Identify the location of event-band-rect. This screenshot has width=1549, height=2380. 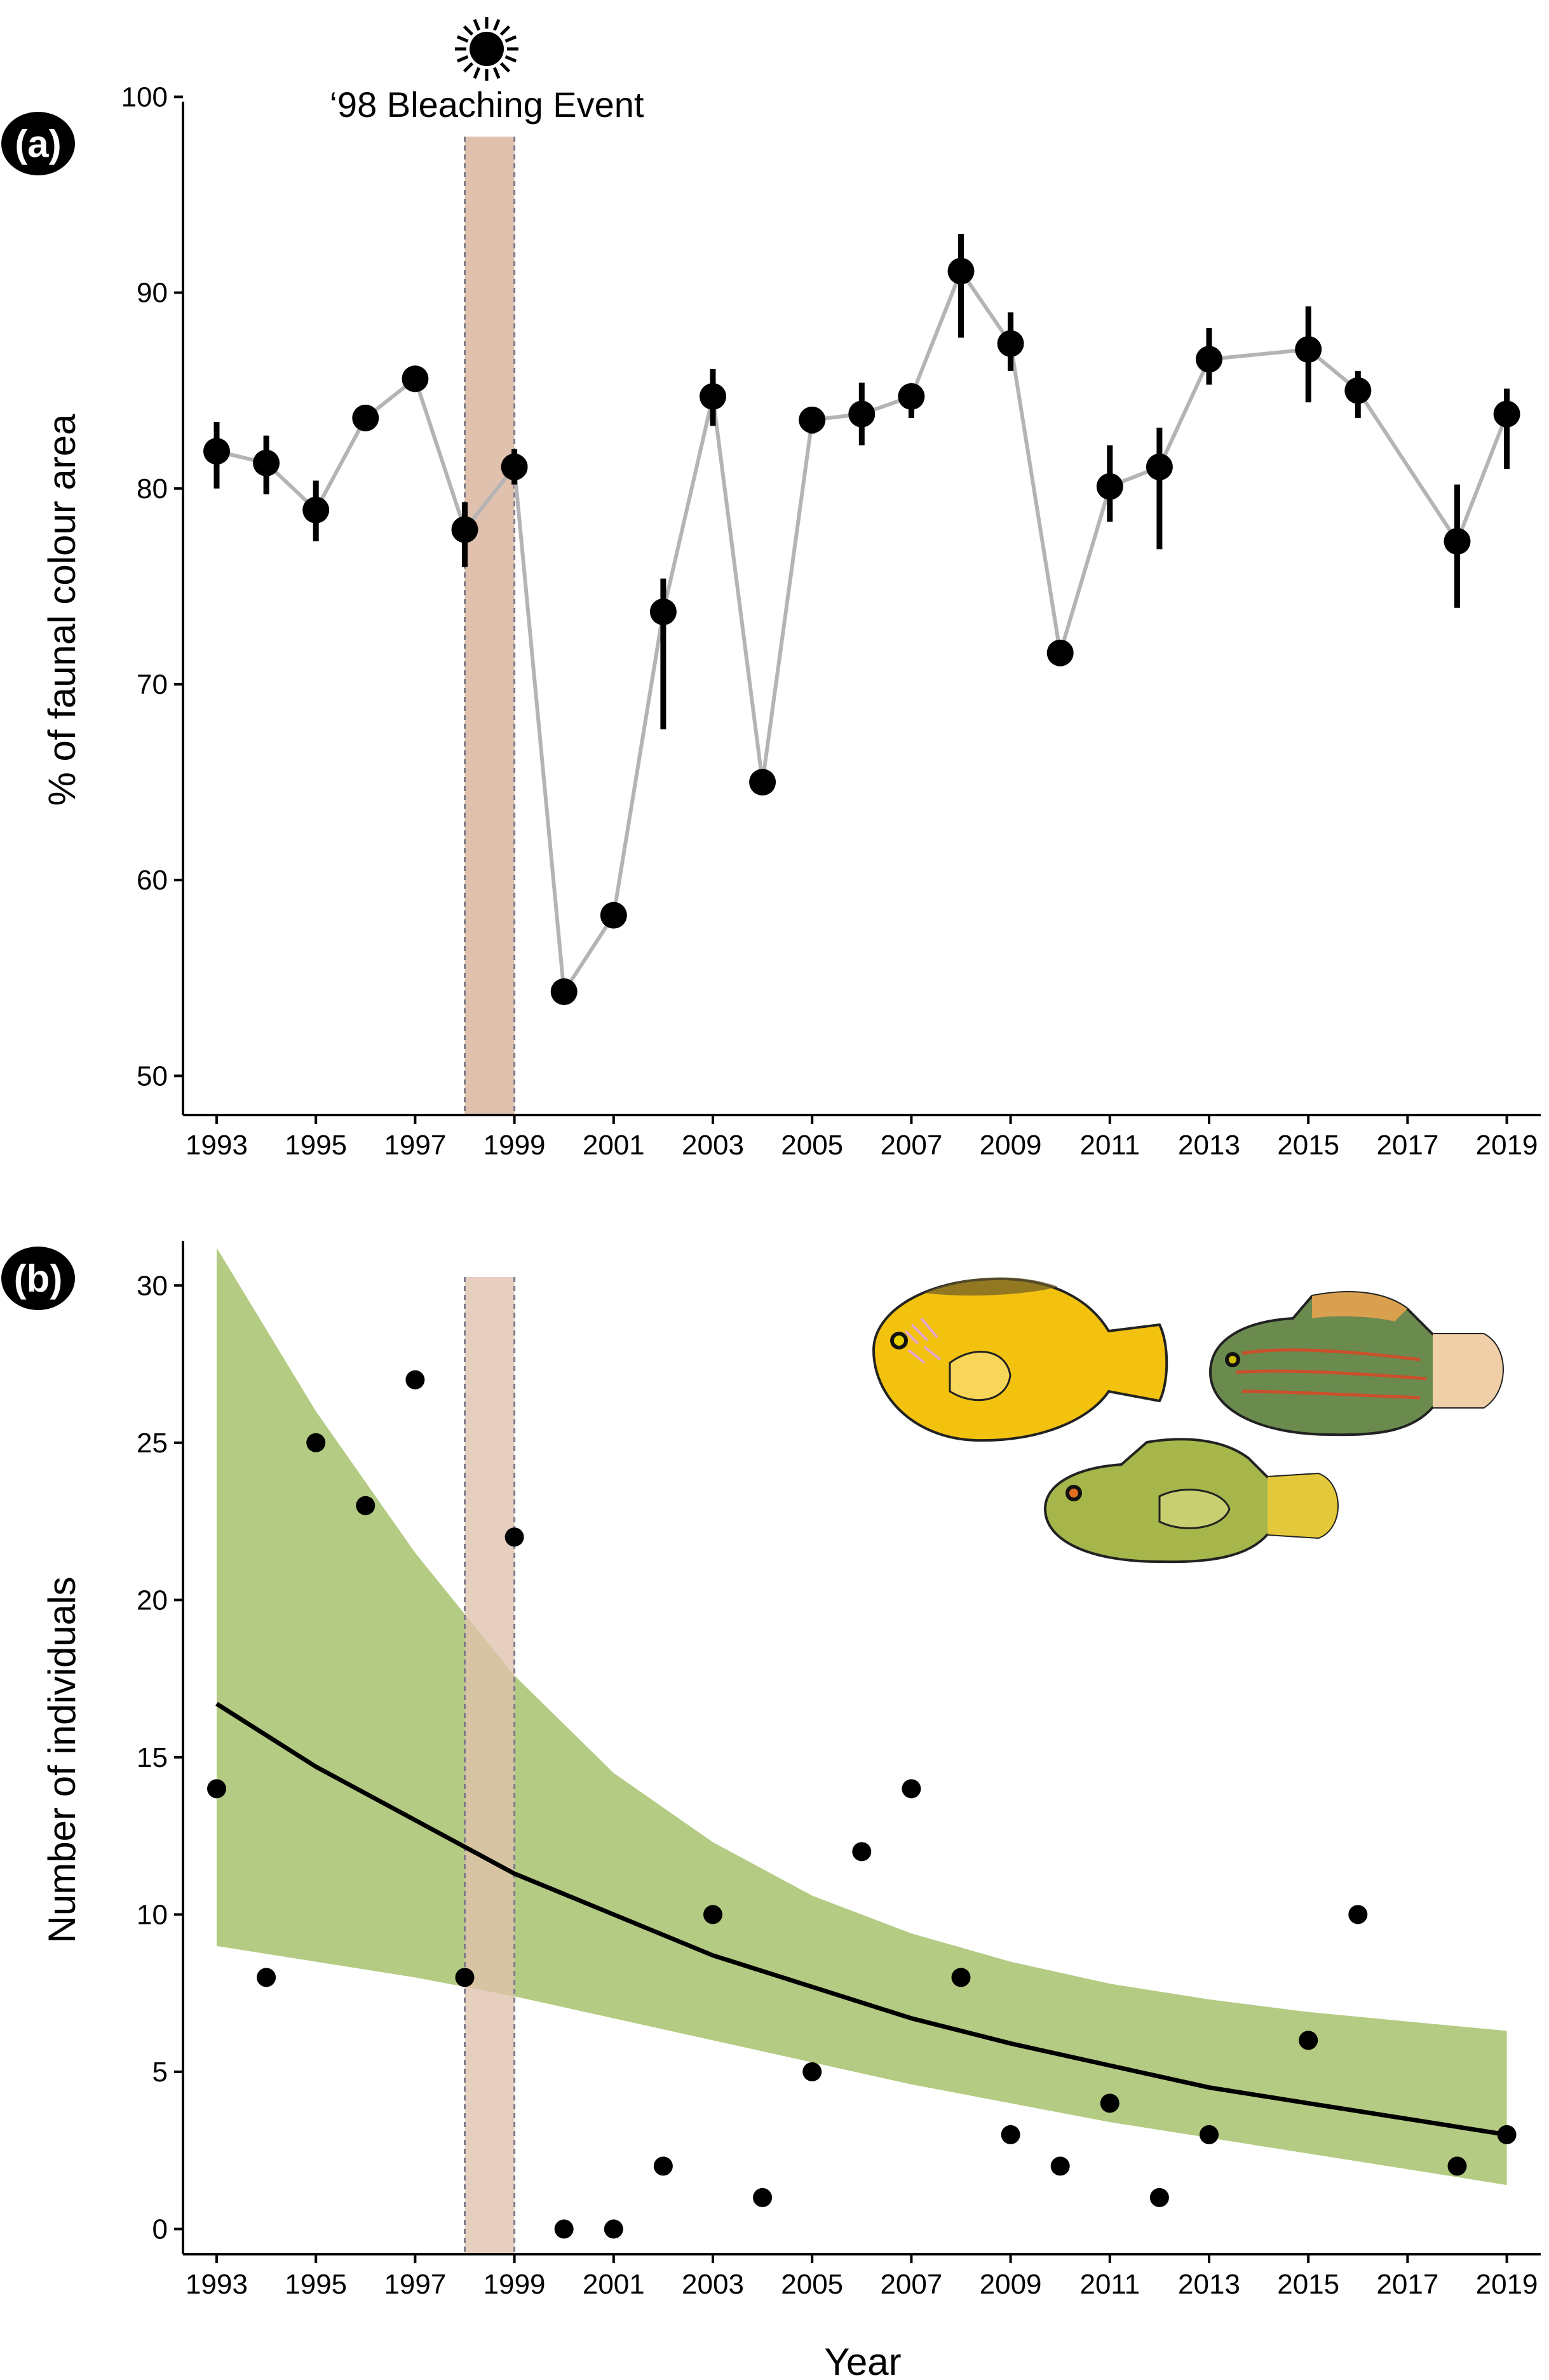
(489, 1766).